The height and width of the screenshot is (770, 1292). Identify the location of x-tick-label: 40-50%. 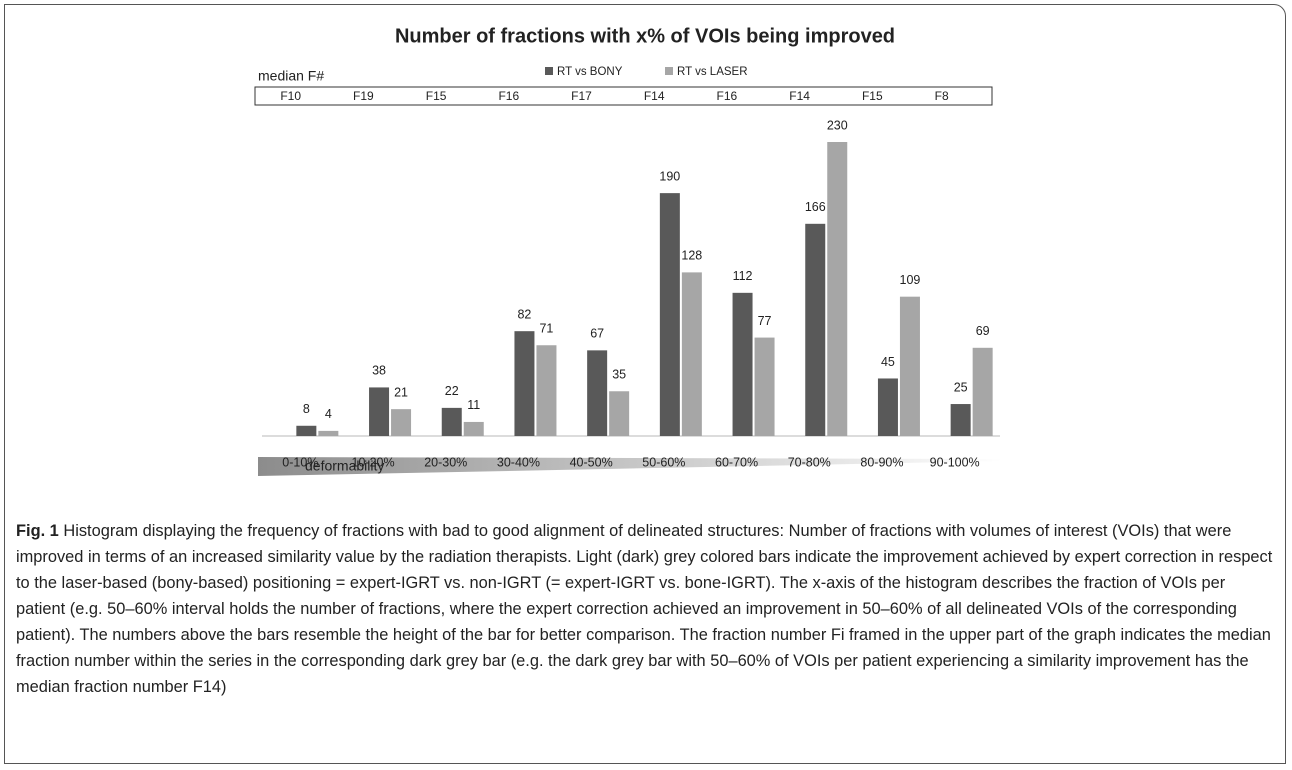
(591, 462).